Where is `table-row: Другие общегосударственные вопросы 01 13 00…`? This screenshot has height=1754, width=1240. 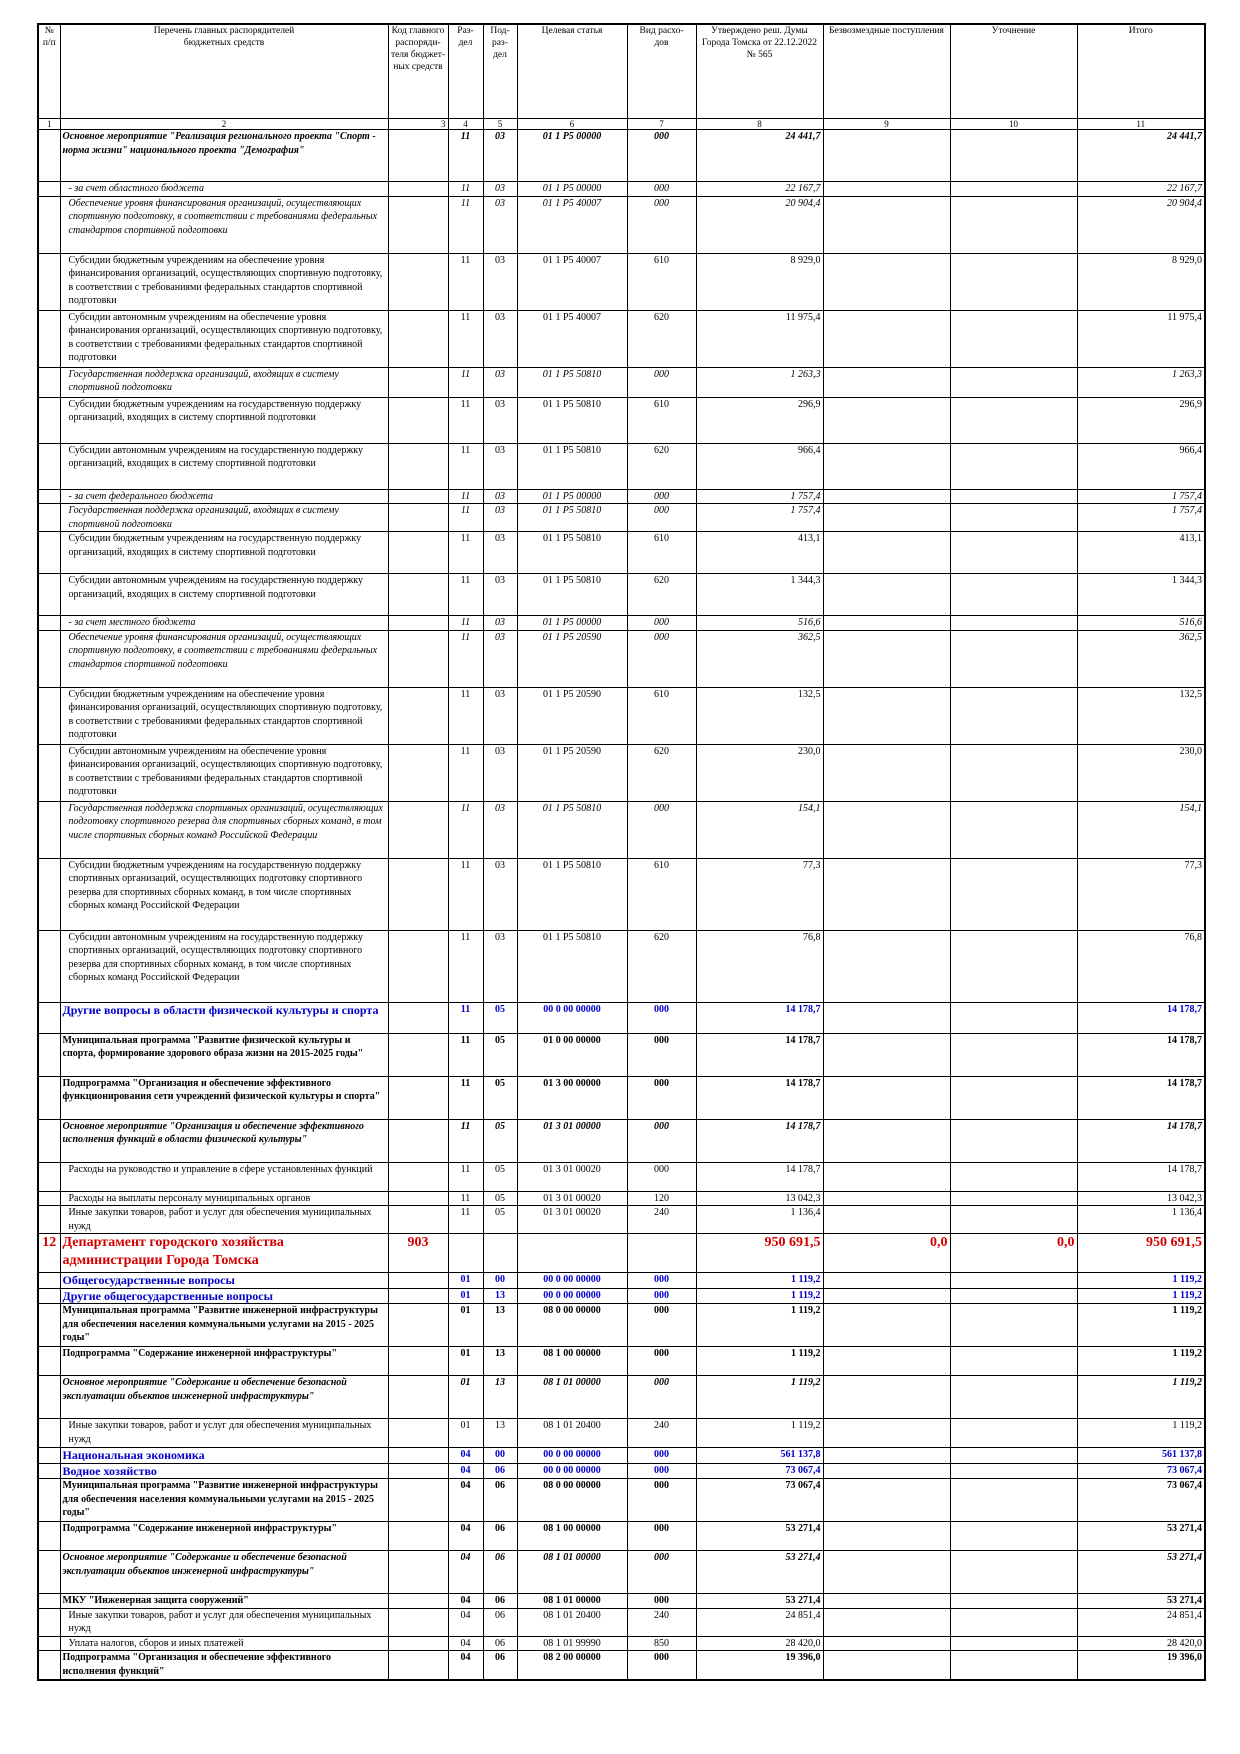 table-row: Другие общегосударственные вопросы 01 13 00… is located at coordinates (621, 1296).